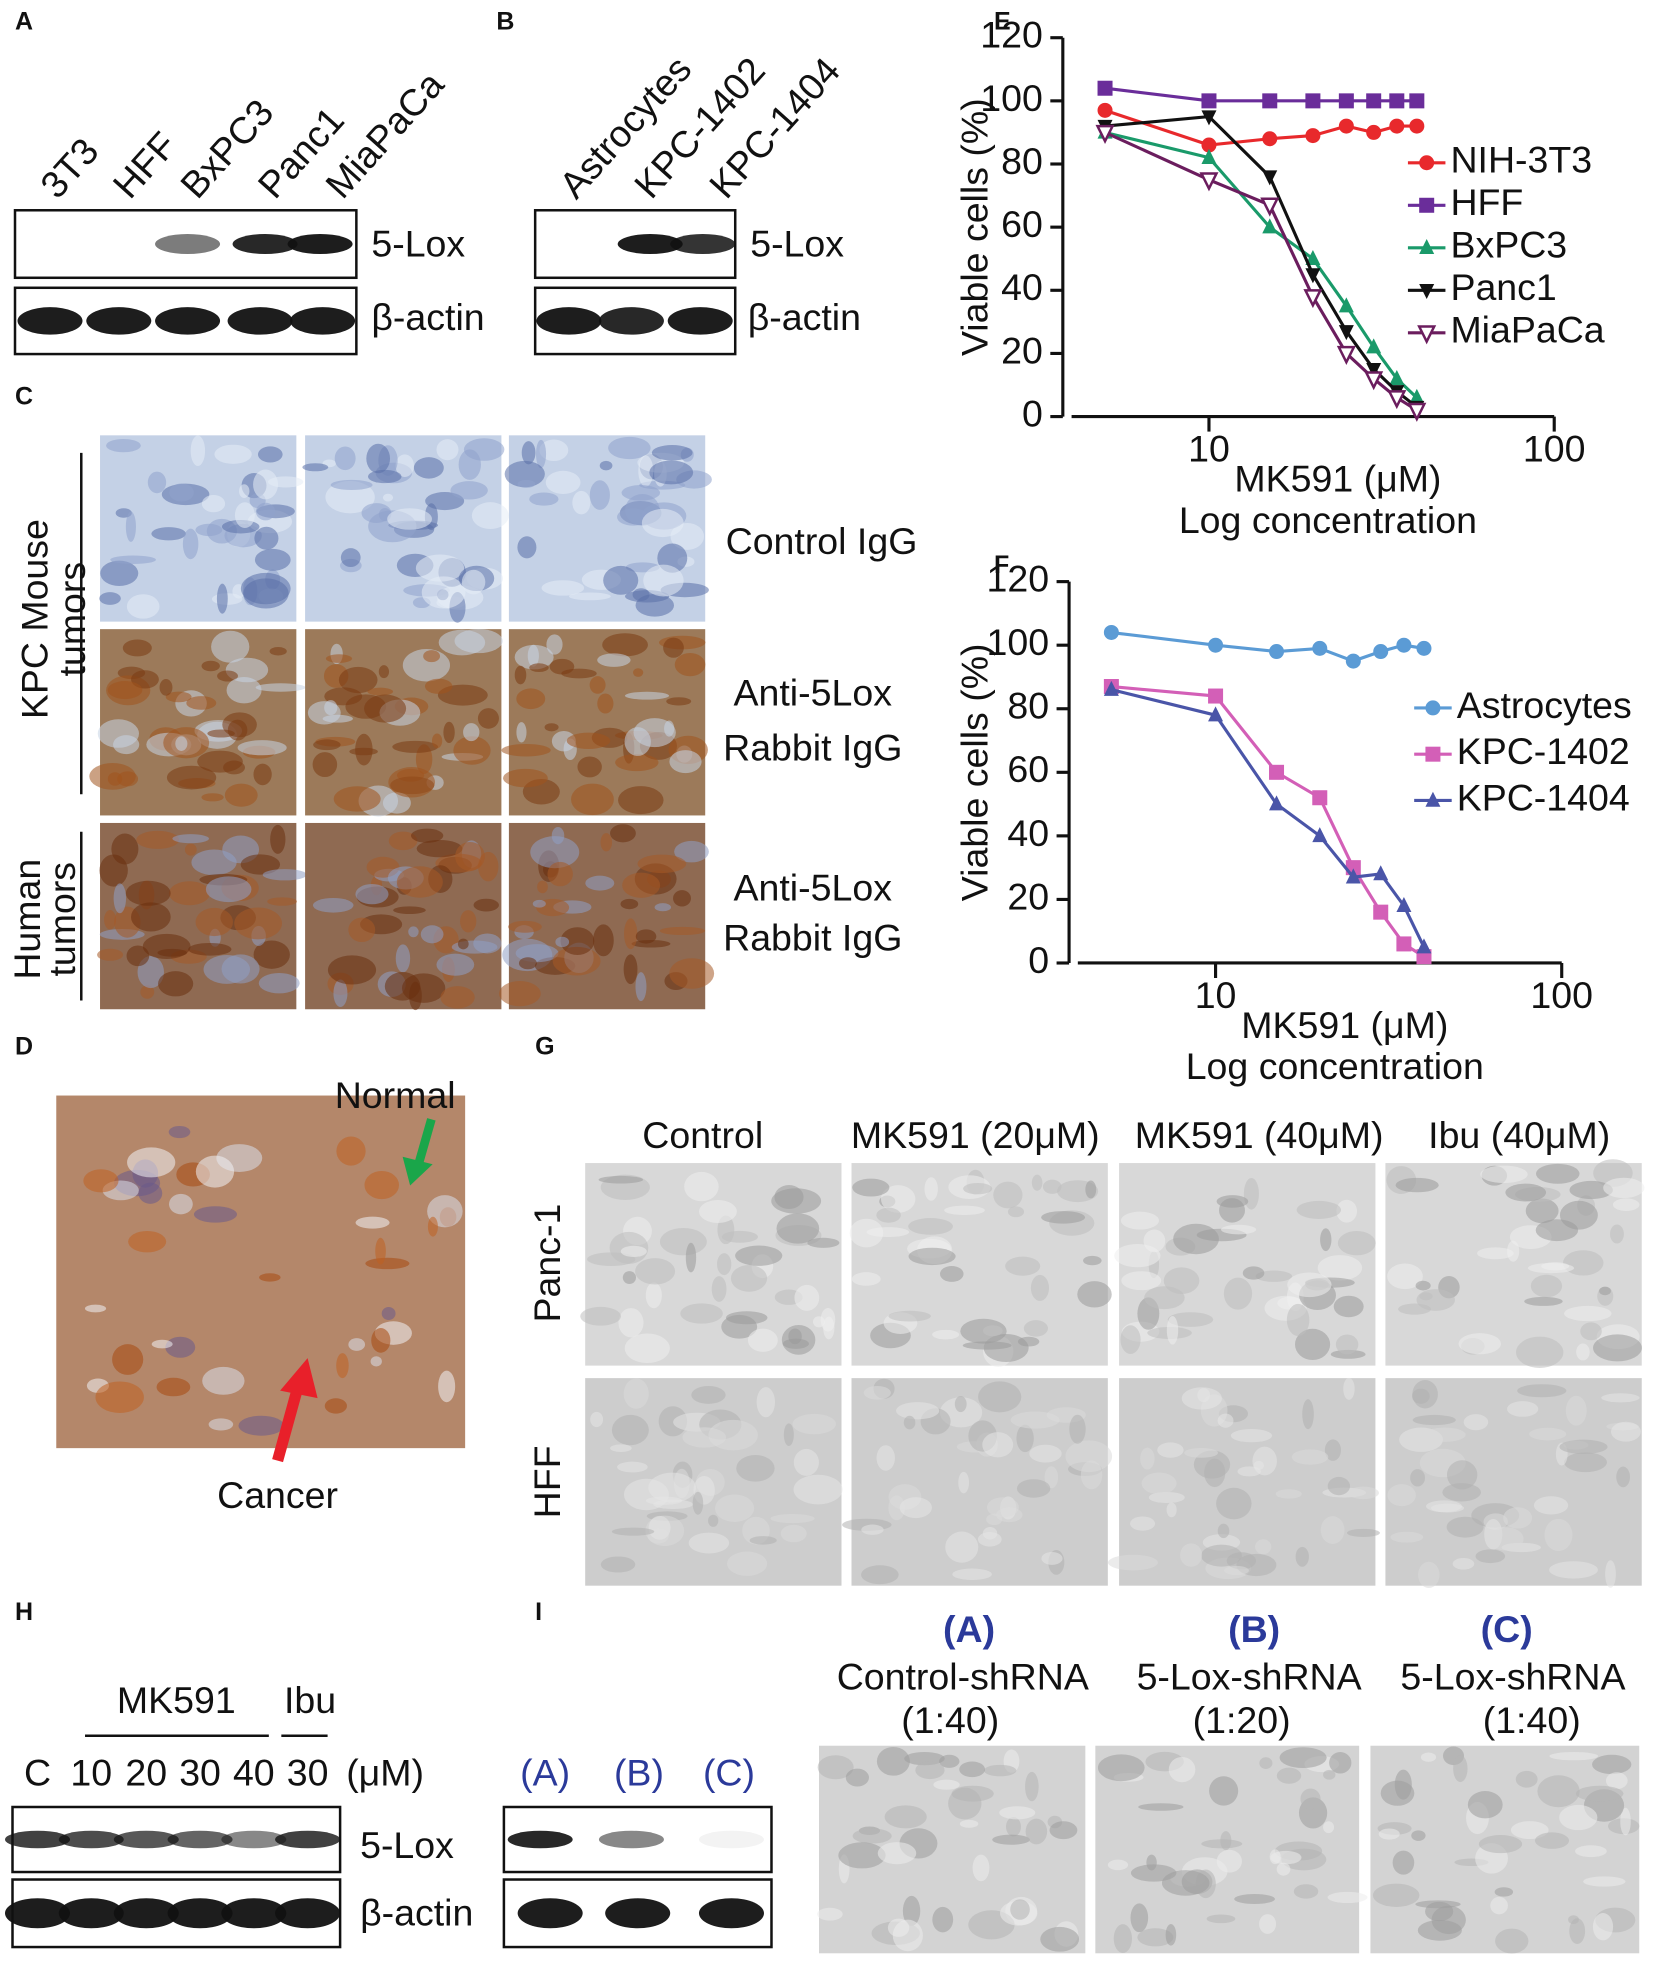 The image size is (1653, 1961). What do you see at coordinates (1328, 520) in the screenshot?
I see `x-axis-label: Log concentration` at bounding box center [1328, 520].